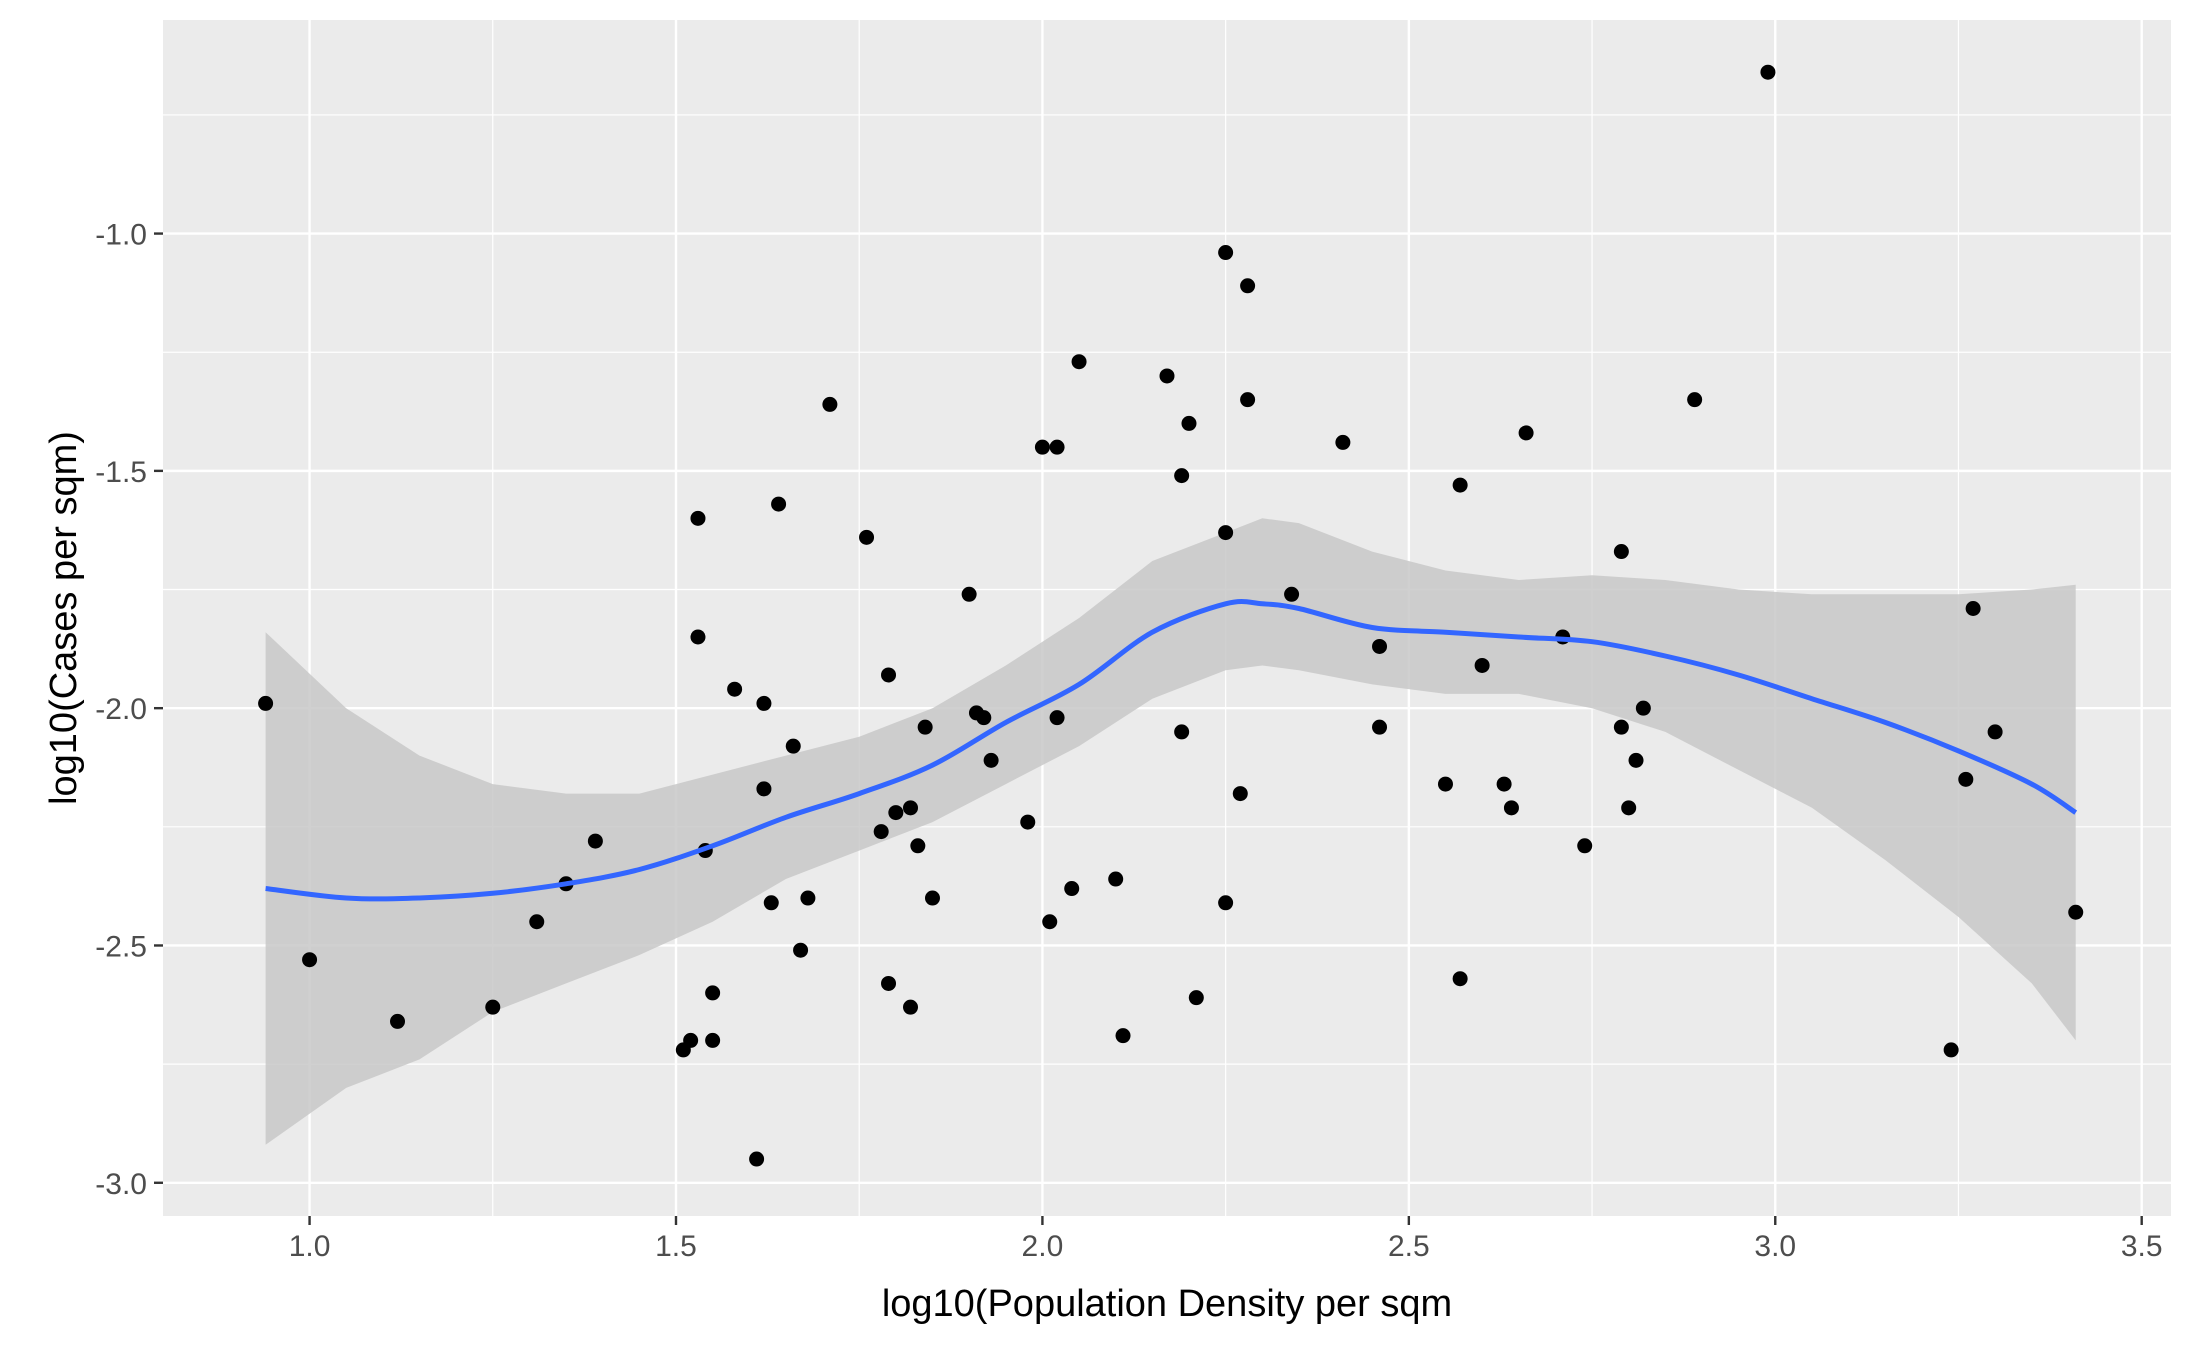 Image resolution: width=2187 pixels, height=1350 pixels. Describe the element at coordinates (64, 618) in the screenshot. I see `y-axis-title: log10(Cases per sqm)` at that location.